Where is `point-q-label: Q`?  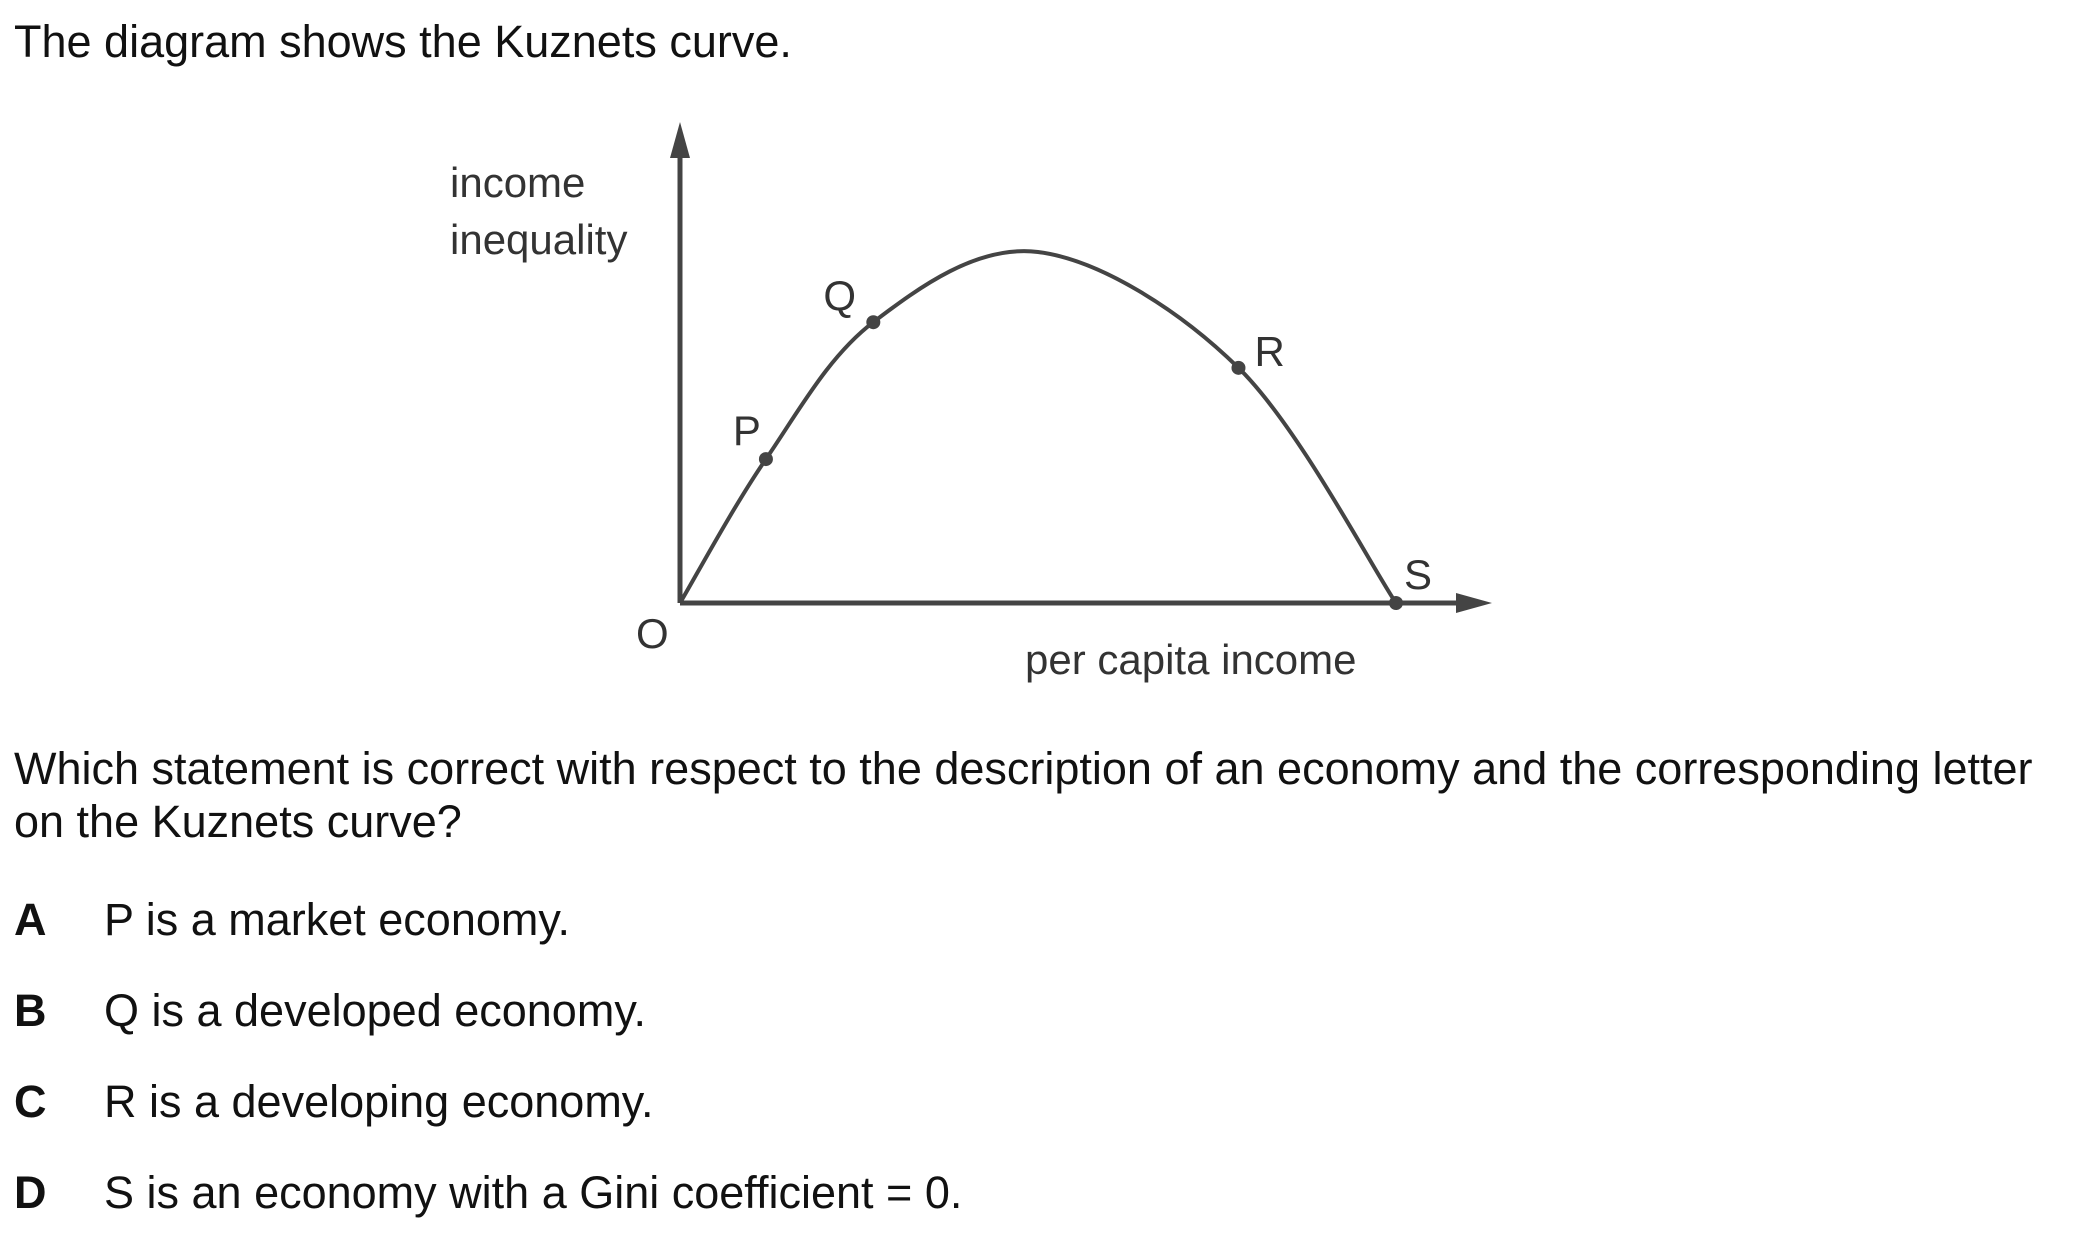
point-q-label: Q is located at coordinates (839, 295).